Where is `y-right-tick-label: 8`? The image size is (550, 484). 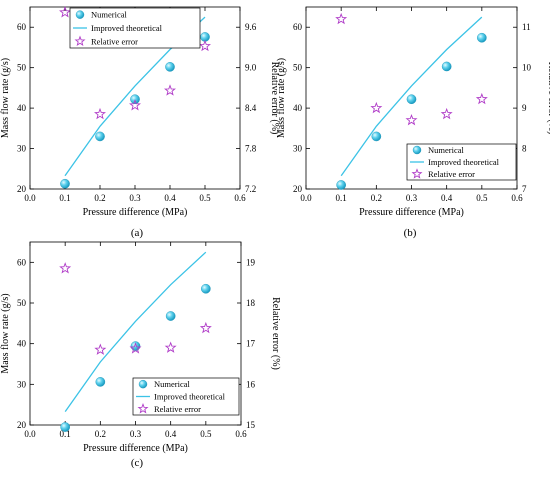 y-right-tick-label: 8 is located at coordinates (524, 149).